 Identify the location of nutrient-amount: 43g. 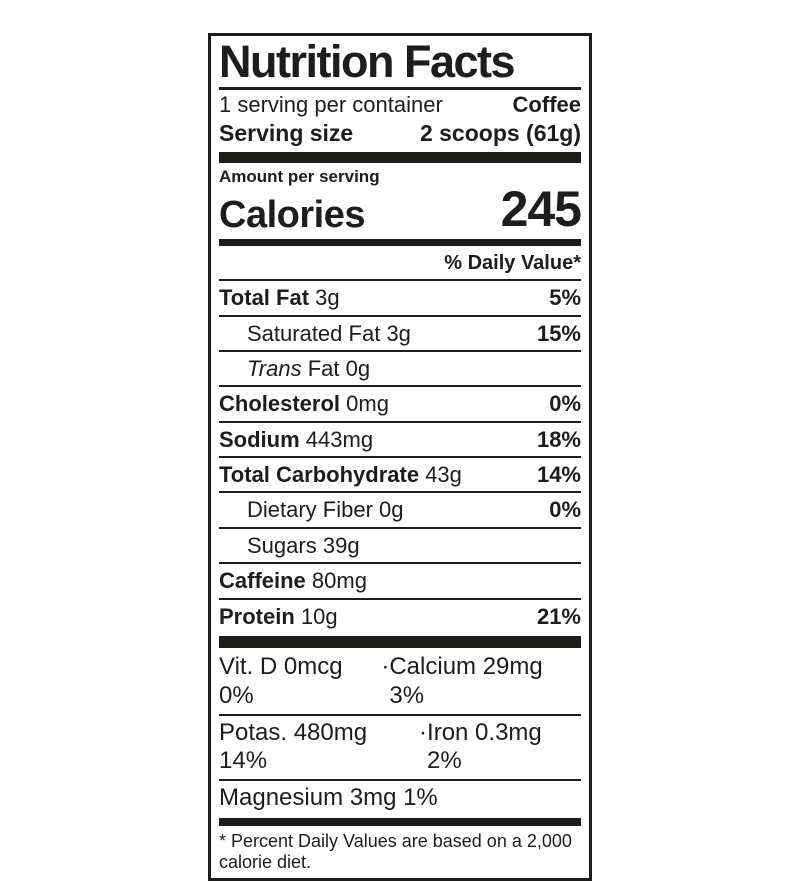
(443, 475).